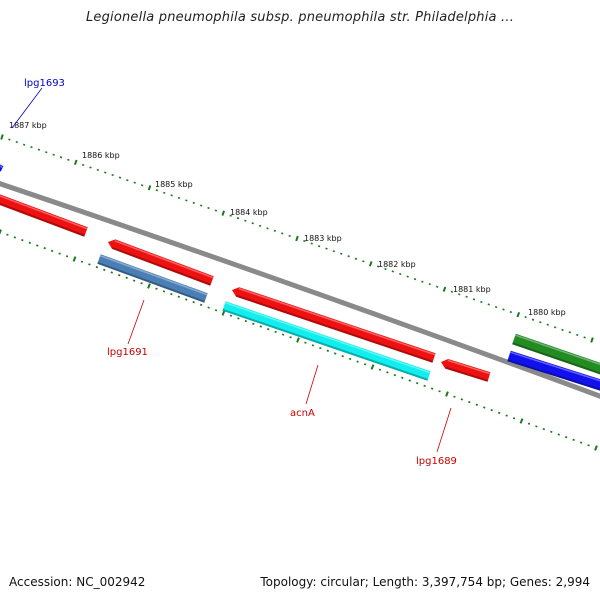  What do you see at coordinates (467, 374) in the screenshot?
I see `gene-red-4-shade` at bounding box center [467, 374].